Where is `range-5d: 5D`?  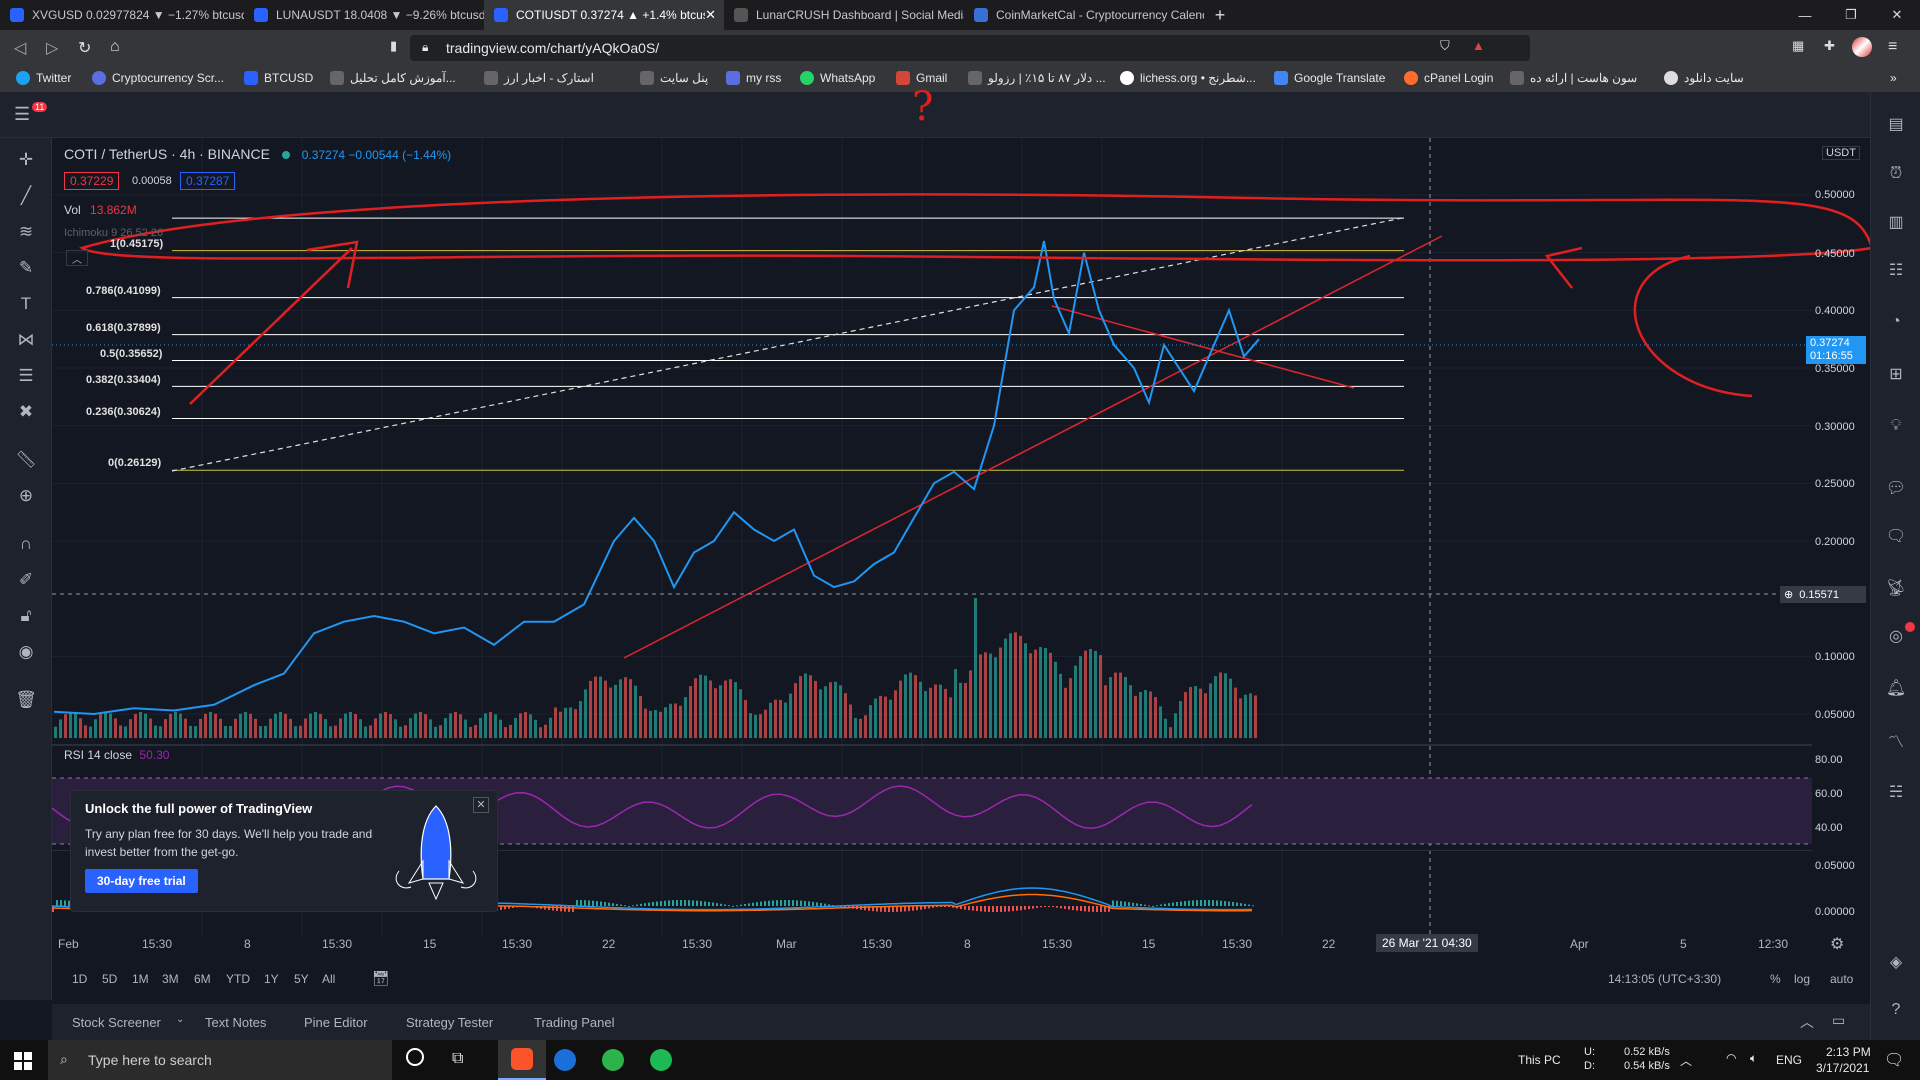
range-5d: 5D is located at coordinates (110, 979).